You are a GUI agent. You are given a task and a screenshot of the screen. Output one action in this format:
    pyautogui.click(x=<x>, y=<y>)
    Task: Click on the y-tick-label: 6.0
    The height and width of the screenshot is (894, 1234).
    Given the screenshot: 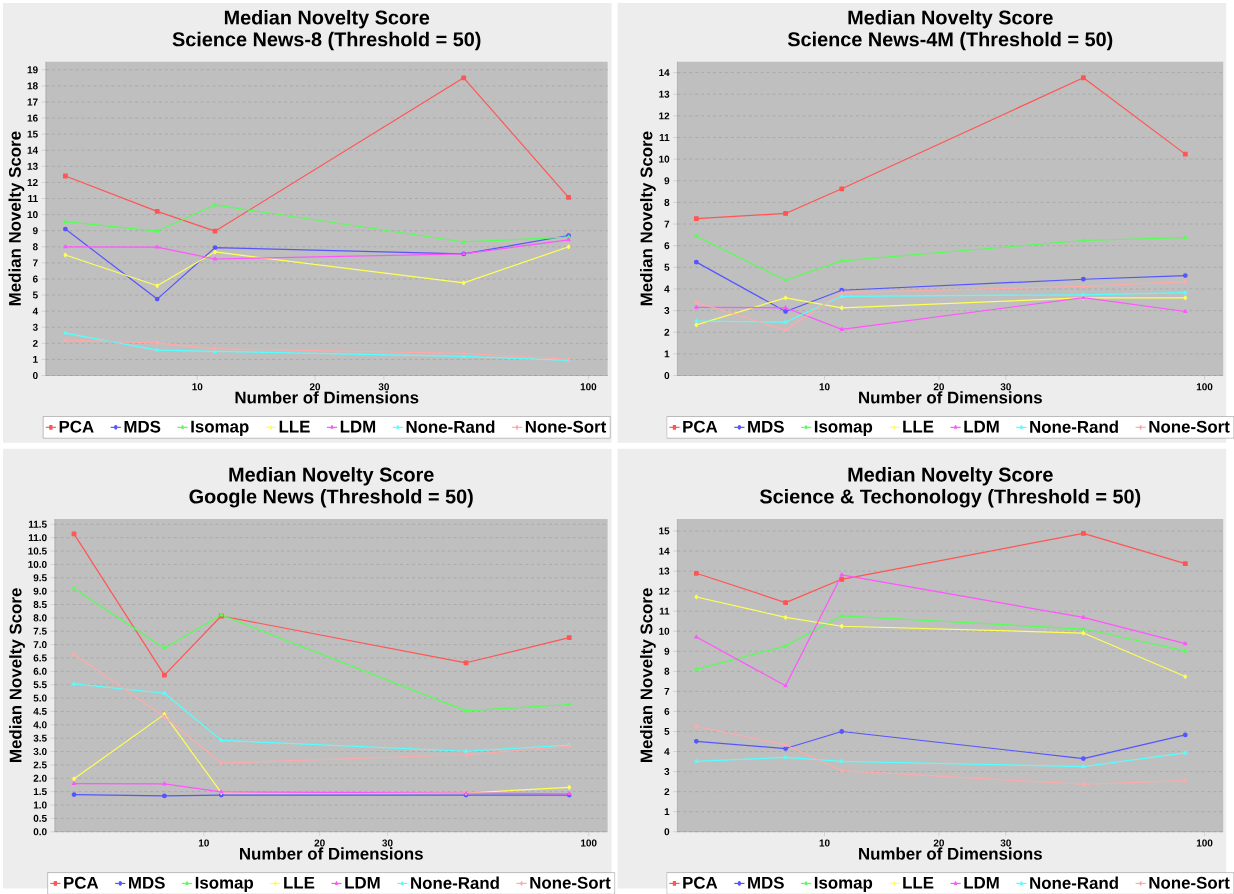 What is the action you would take?
    pyautogui.click(x=40, y=671)
    